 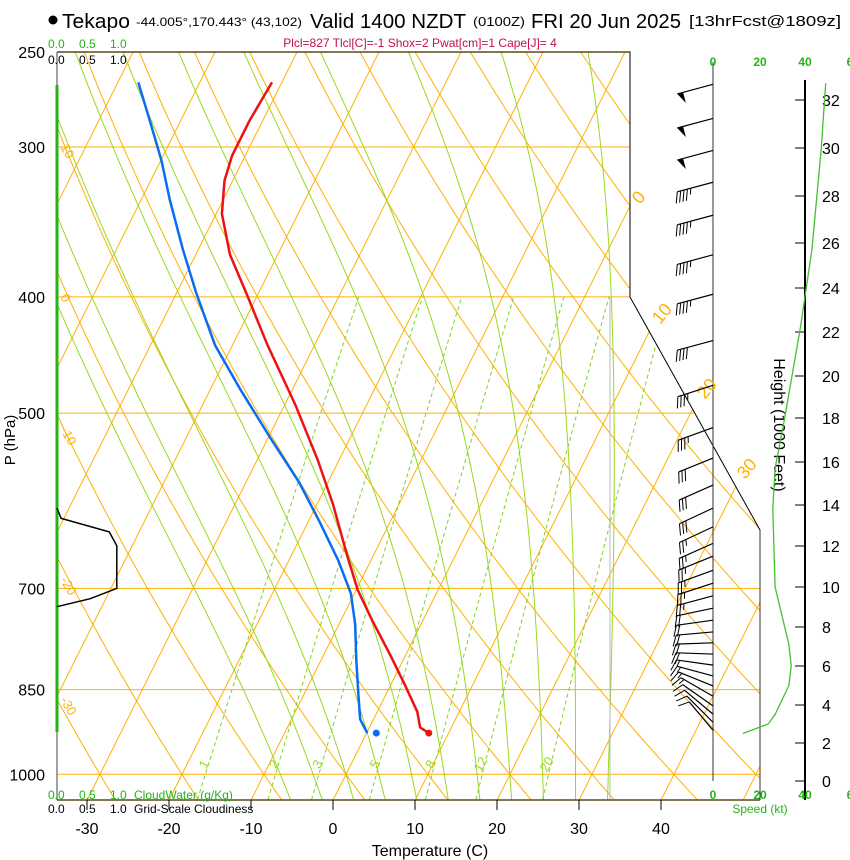 What do you see at coordinates (747, 468) in the screenshot?
I see `isotherm-label: 30` at bounding box center [747, 468].